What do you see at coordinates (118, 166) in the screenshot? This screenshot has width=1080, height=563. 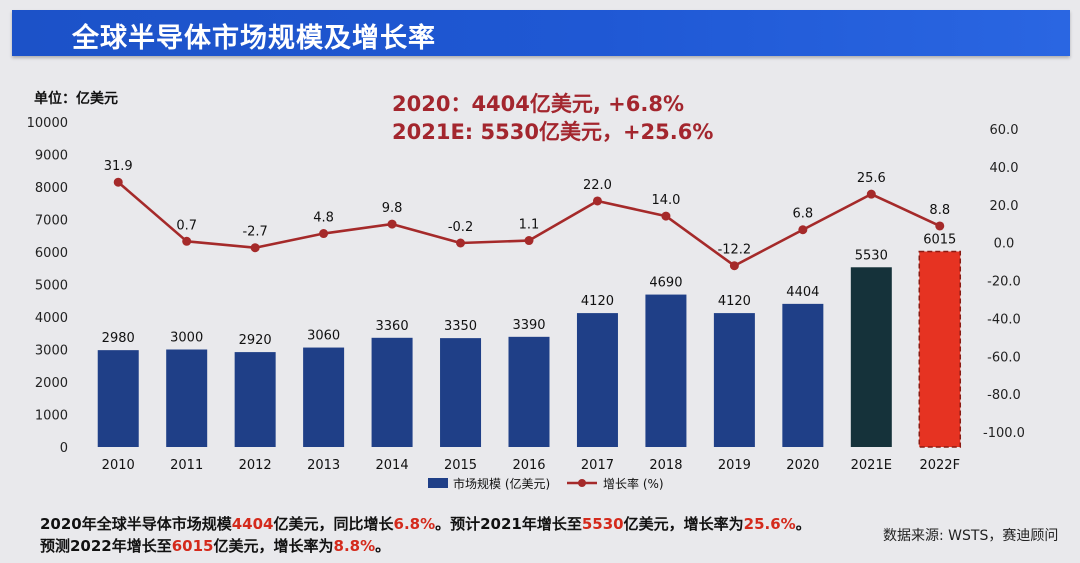 I see `growth-value-label: 31.9` at bounding box center [118, 166].